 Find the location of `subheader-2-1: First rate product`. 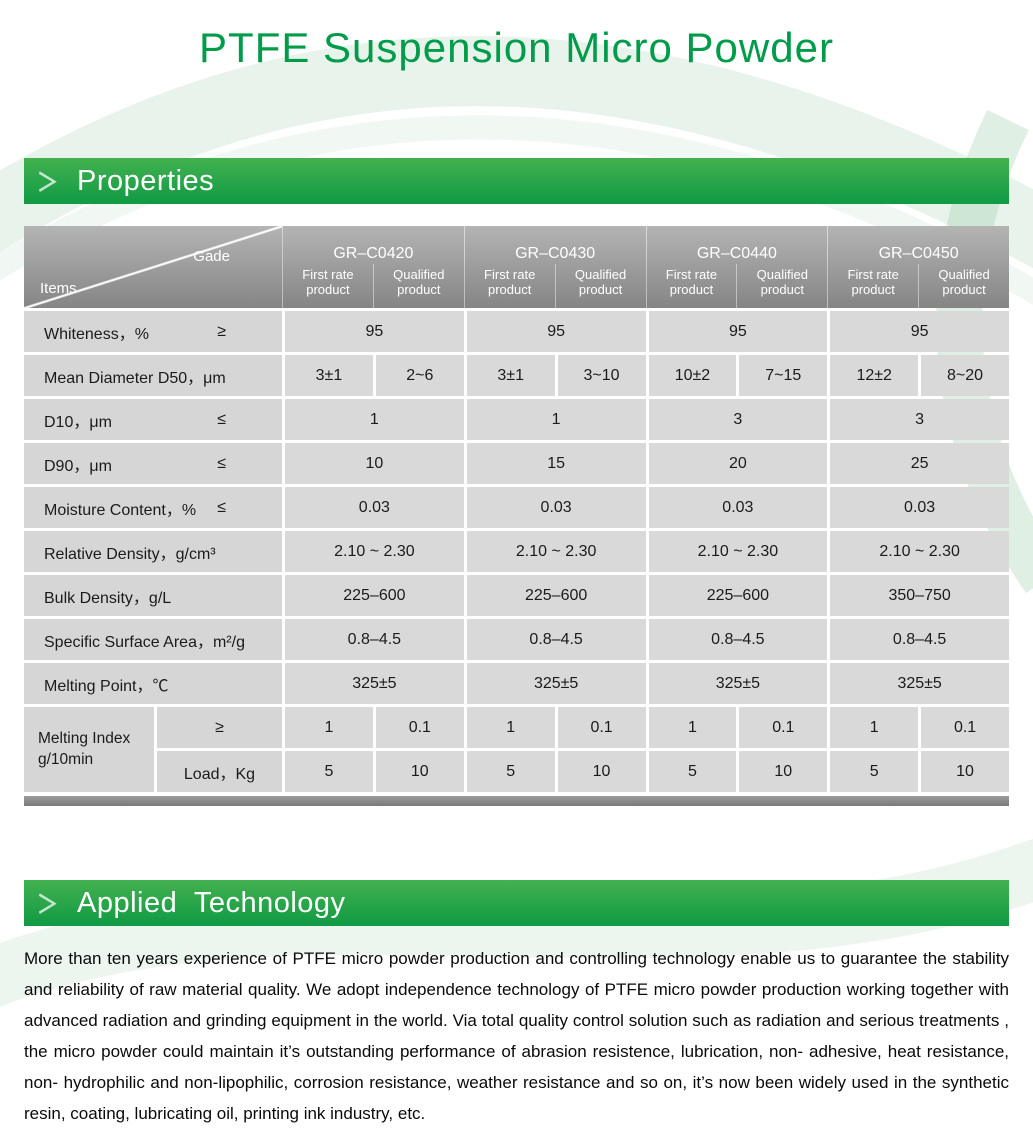

subheader-2-1: First rate product is located at coordinates (509, 286).